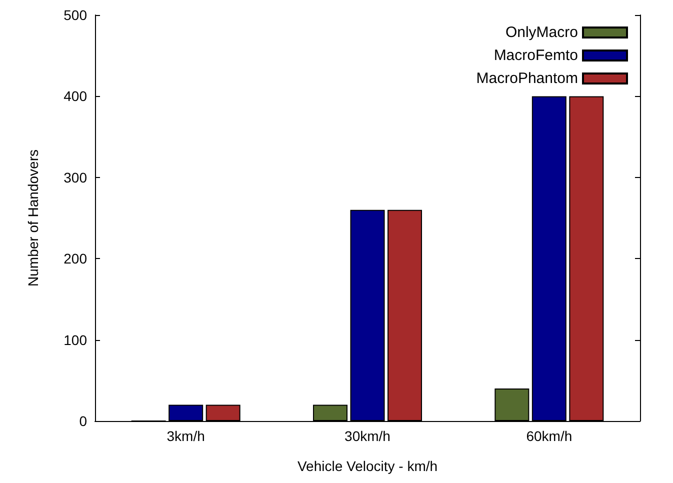 The height and width of the screenshot is (483, 673). What do you see at coordinates (367, 436) in the screenshot?
I see `x-tick-label: 30km/h` at bounding box center [367, 436].